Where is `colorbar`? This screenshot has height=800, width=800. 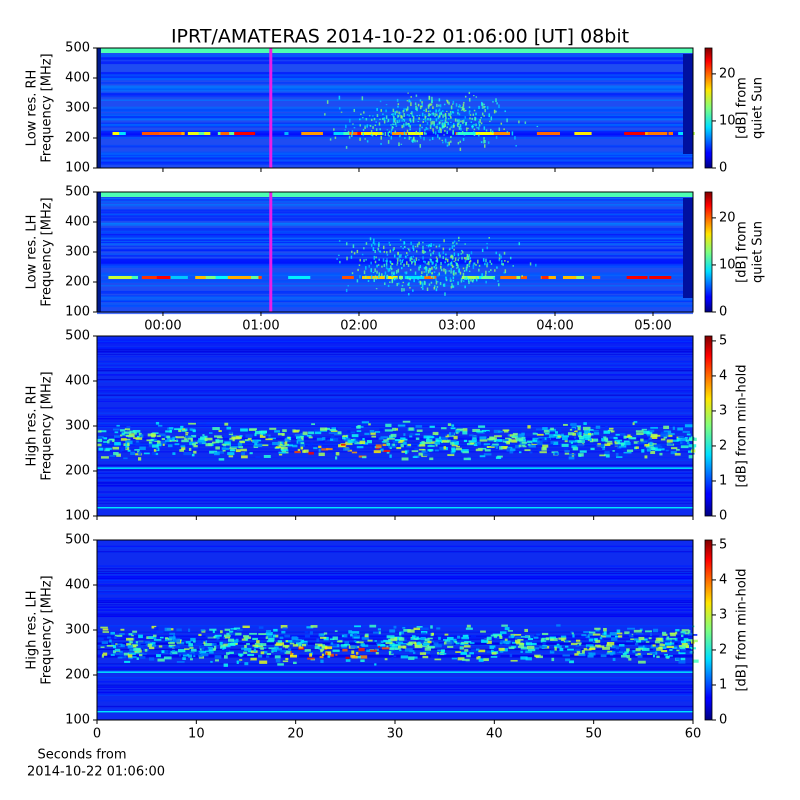
colorbar is located at coordinates (708, 630).